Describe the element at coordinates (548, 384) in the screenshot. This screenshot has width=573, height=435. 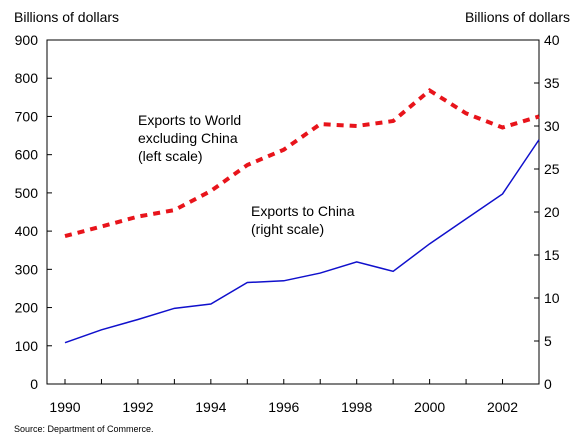
I see `right-tick-label: 0` at that location.